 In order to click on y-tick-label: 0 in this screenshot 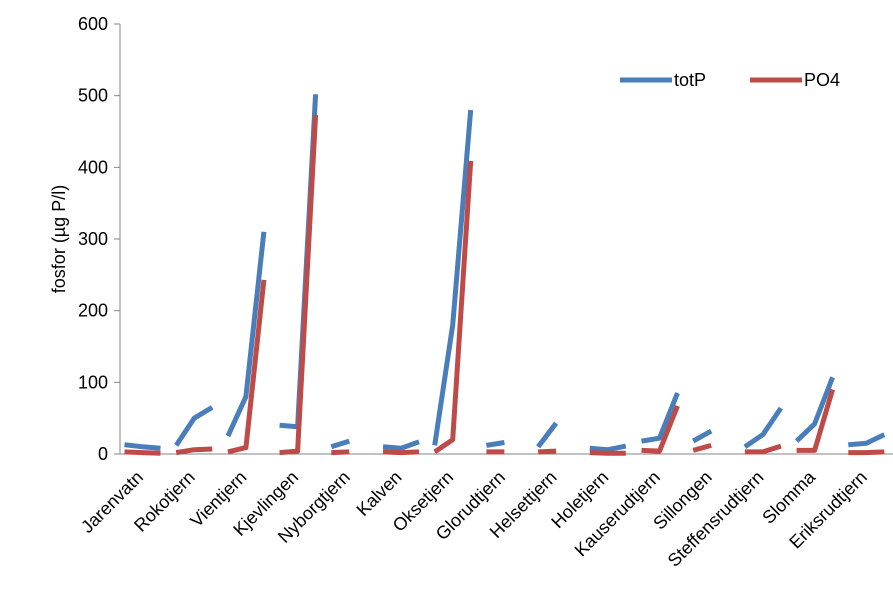, I will do `click(103, 454)`.